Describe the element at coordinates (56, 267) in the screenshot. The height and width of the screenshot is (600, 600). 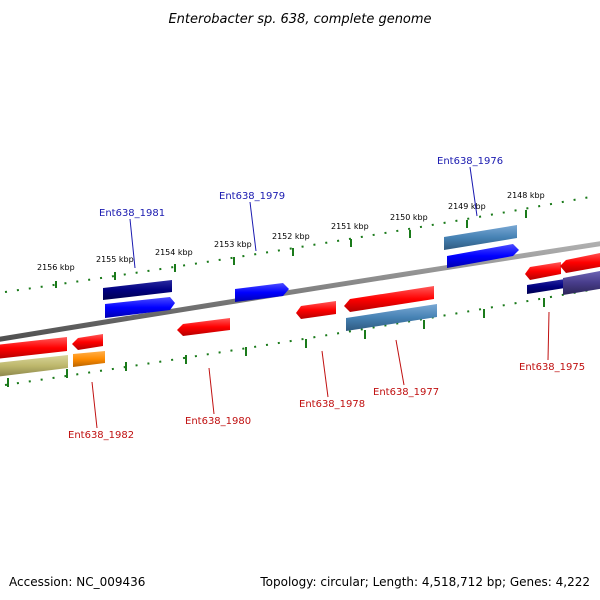
I see `tick-label: 2156 kbp` at that location.